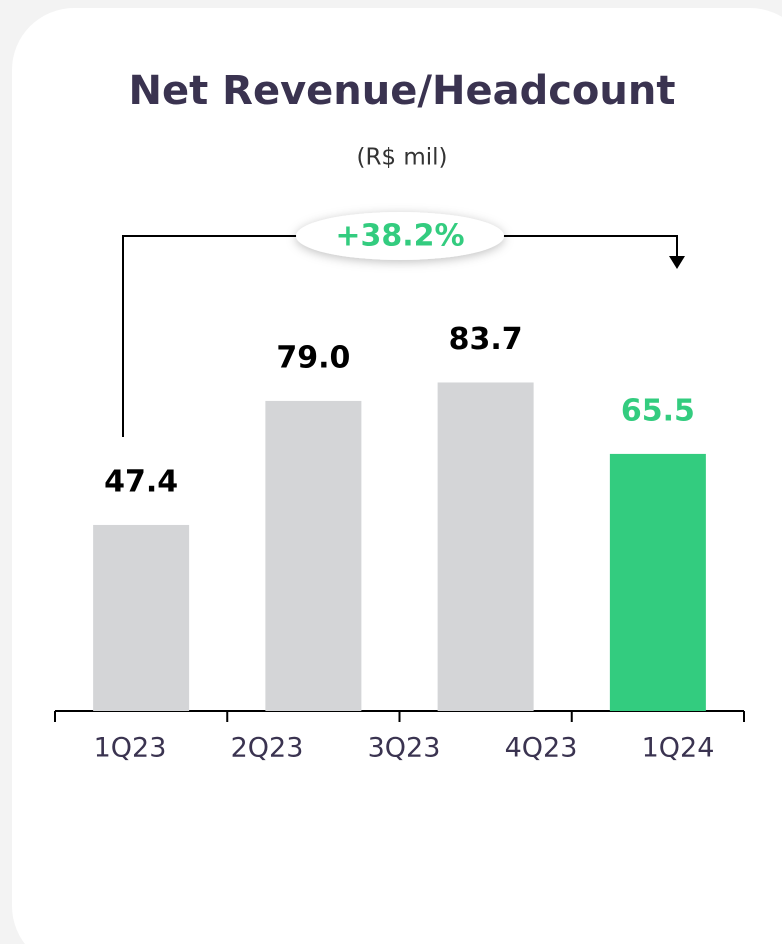 The height and width of the screenshot is (944, 782). What do you see at coordinates (541, 748) in the screenshot?
I see `x-tick-label: 4Q23` at bounding box center [541, 748].